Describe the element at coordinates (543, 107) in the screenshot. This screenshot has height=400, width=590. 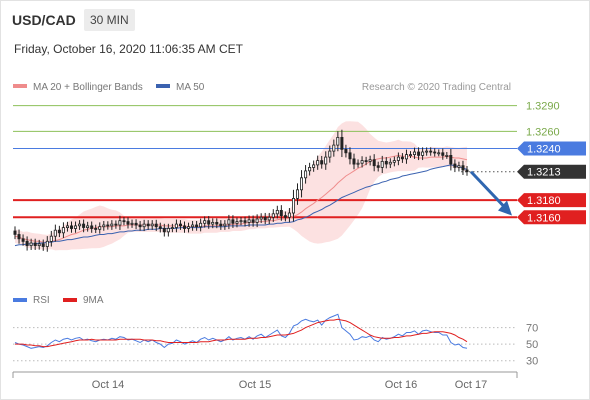
I see `level-label-1.3290: 1.3290` at that location.